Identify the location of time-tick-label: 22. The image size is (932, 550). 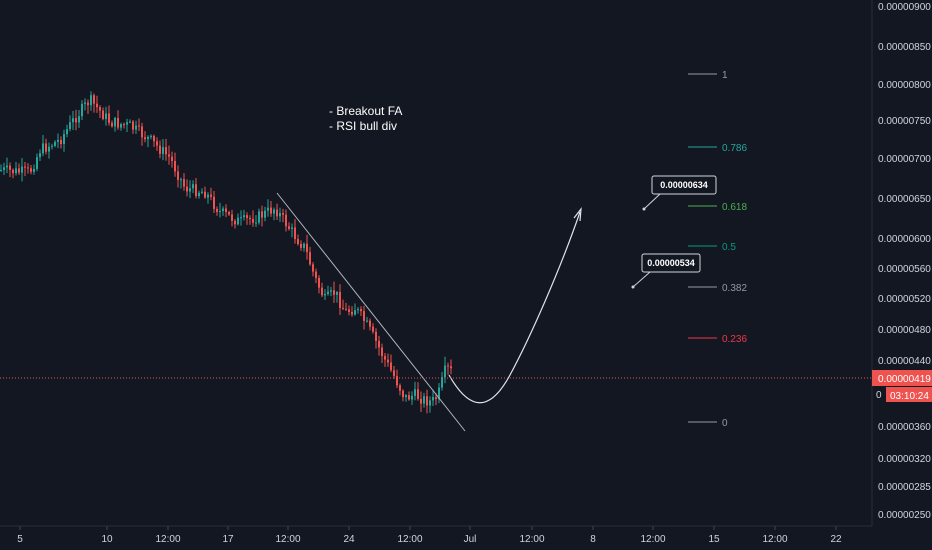
(836, 539).